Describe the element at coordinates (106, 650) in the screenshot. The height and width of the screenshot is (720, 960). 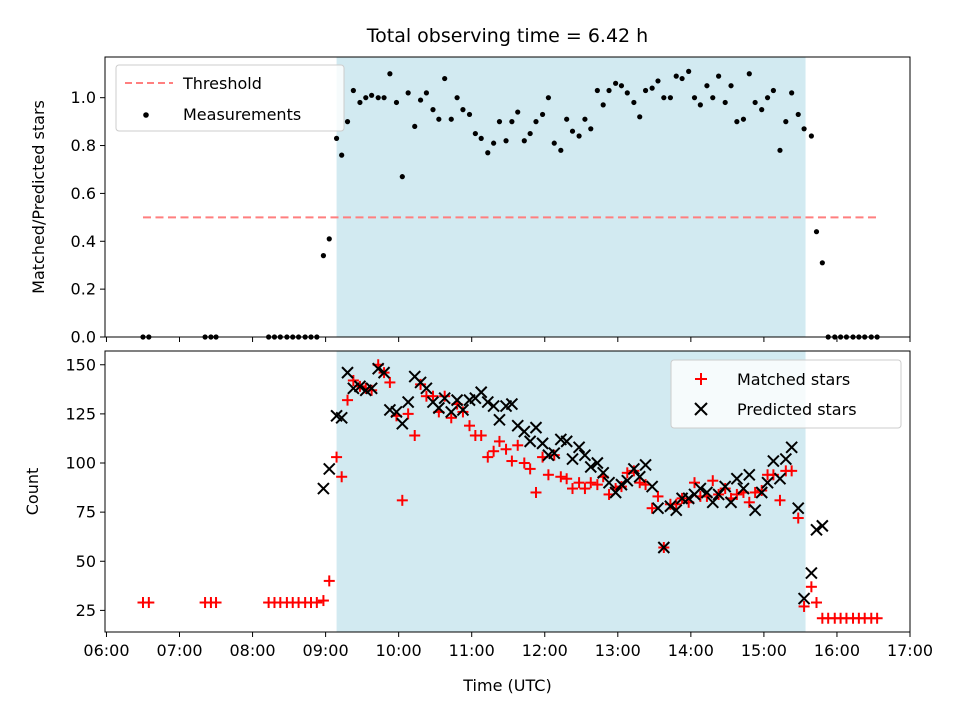
I see `x-tick-label: 06:00` at that location.